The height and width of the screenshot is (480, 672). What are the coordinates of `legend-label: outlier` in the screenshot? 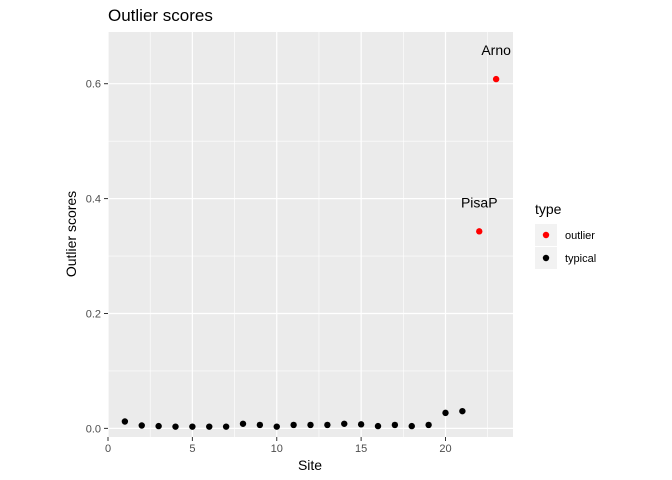 It's located at (580, 236).